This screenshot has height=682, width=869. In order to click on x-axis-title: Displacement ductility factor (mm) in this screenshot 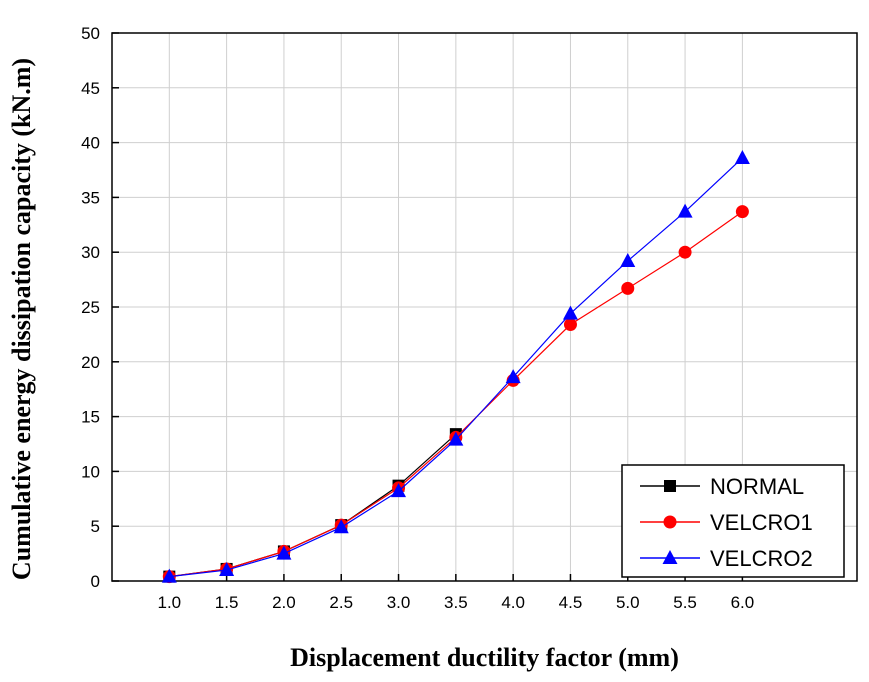, I will do `click(484, 657)`.